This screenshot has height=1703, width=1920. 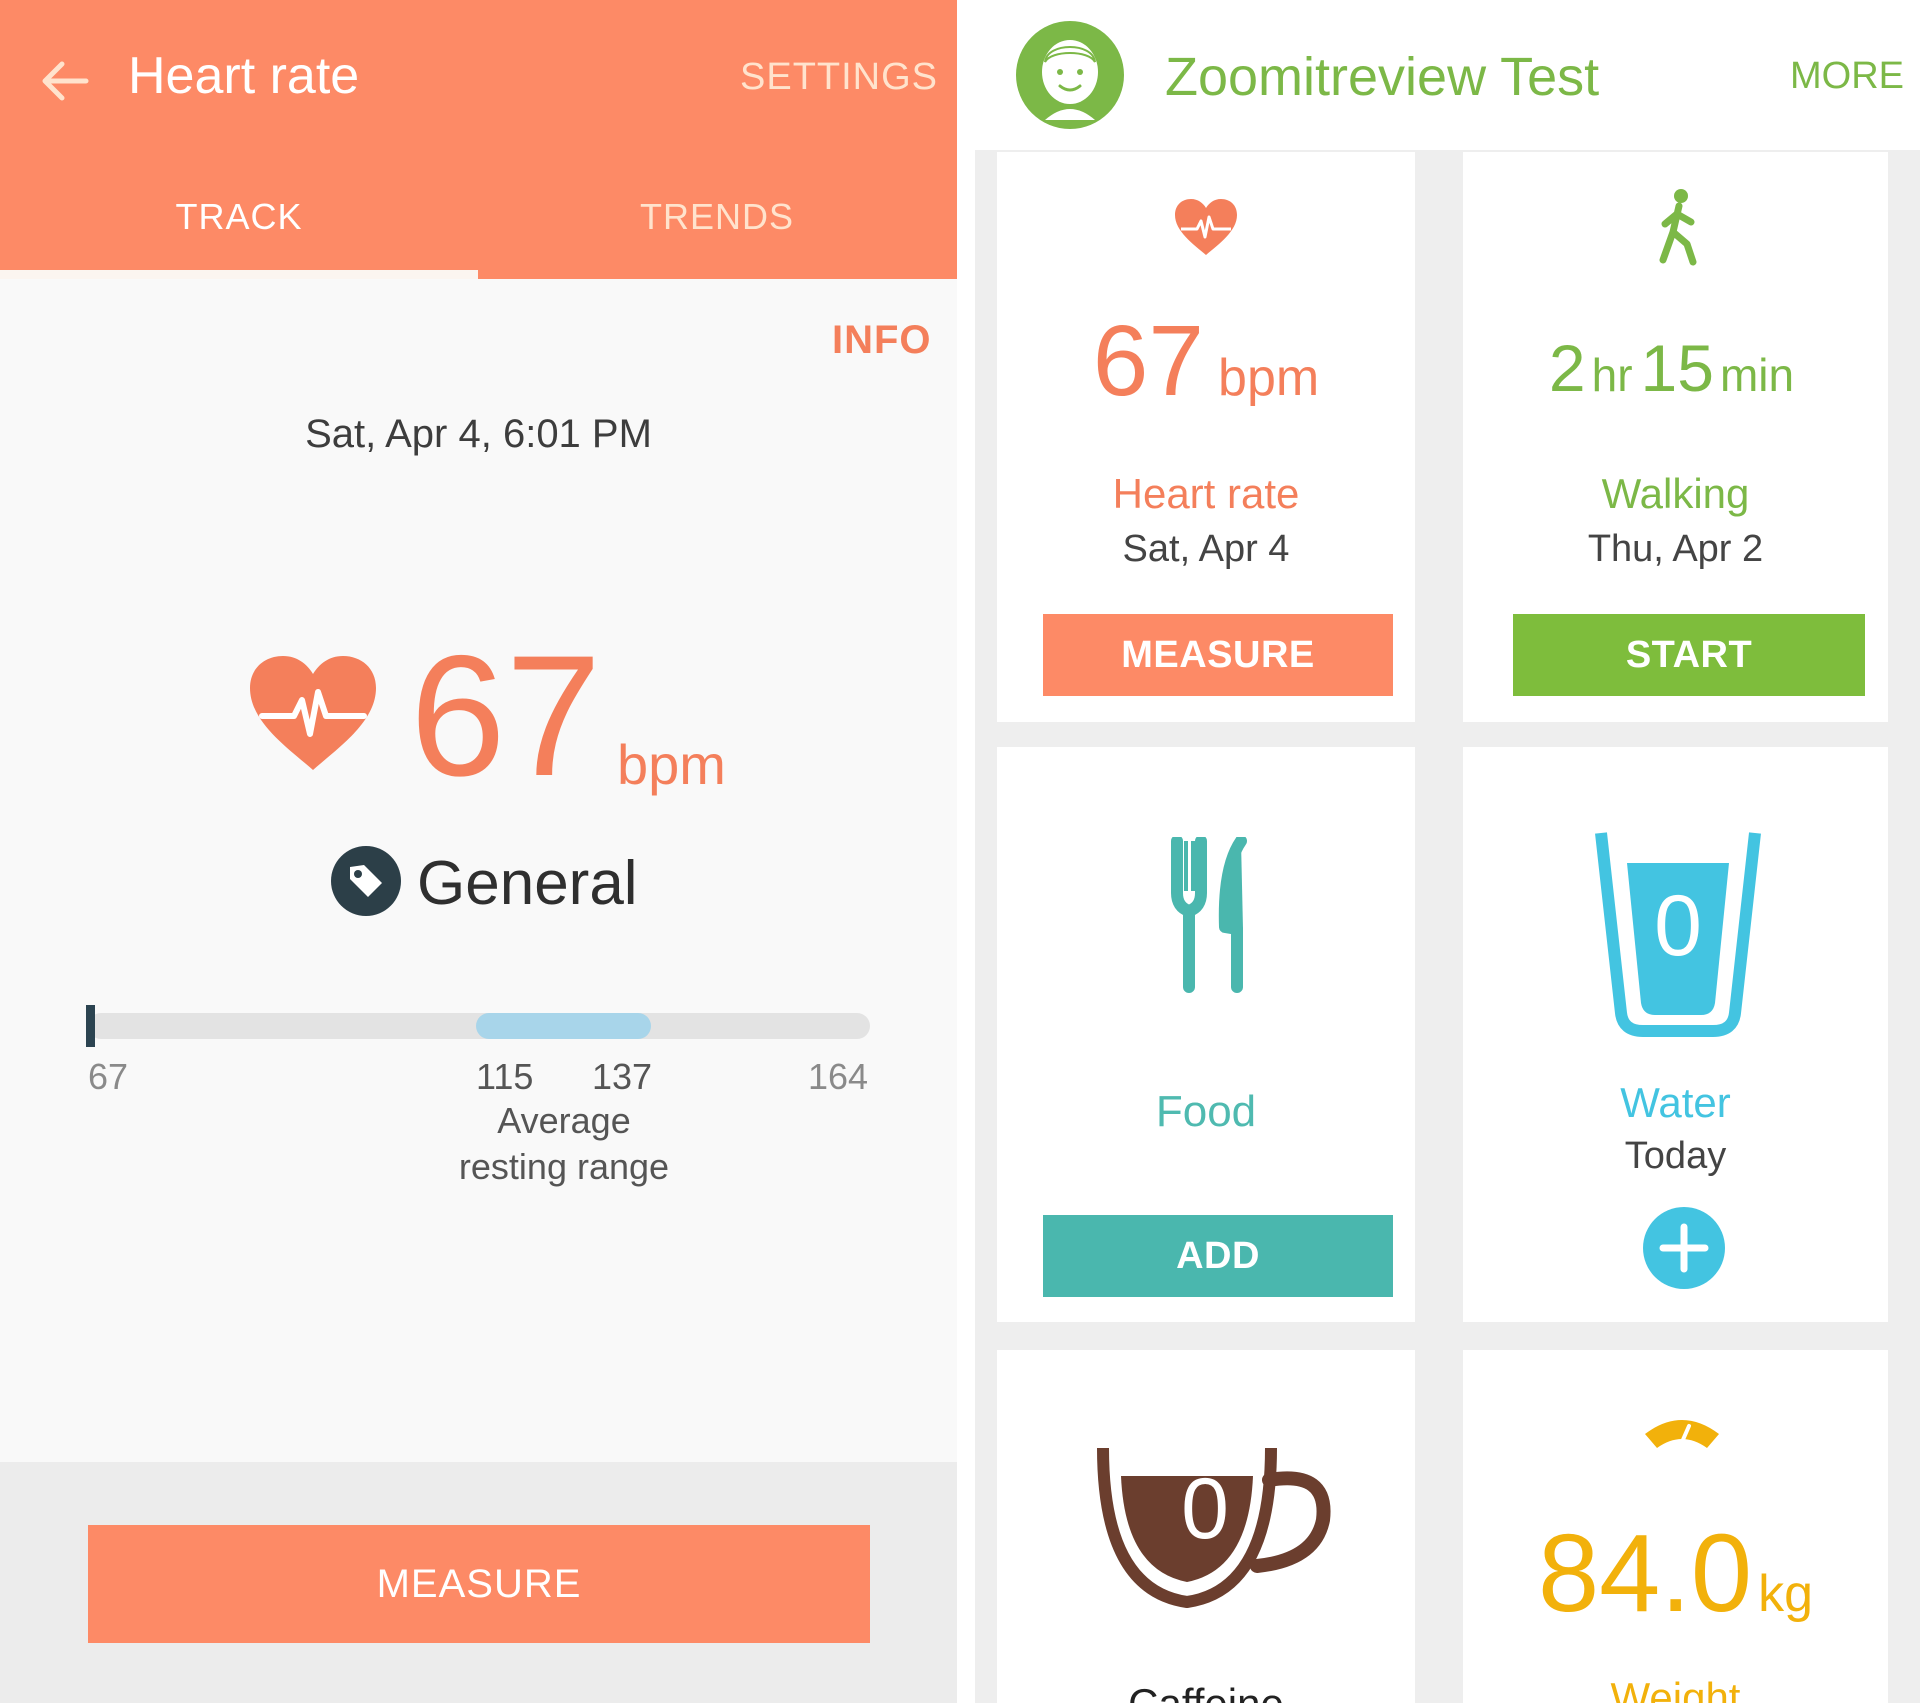 What do you see at coordinates (838, 1076) in the screenshot?
I see `range-max-label: 164` at bounding box center [838, 1076].